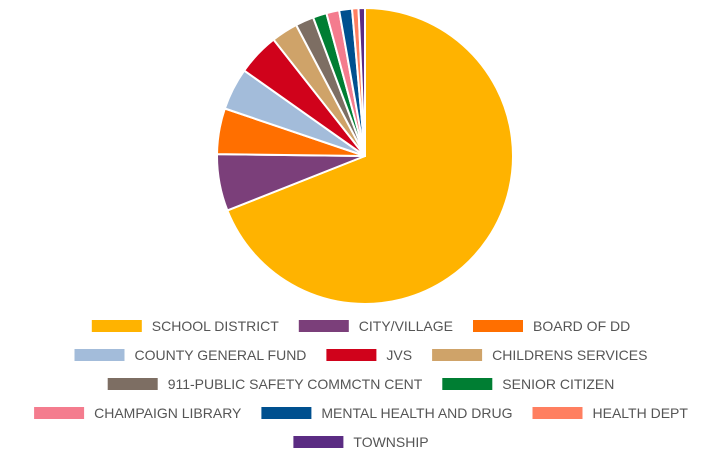  Describe the element at coordinates (558, 384) in the screenshot. I see `legend-label: SENIOR CITIZEN` at that location.